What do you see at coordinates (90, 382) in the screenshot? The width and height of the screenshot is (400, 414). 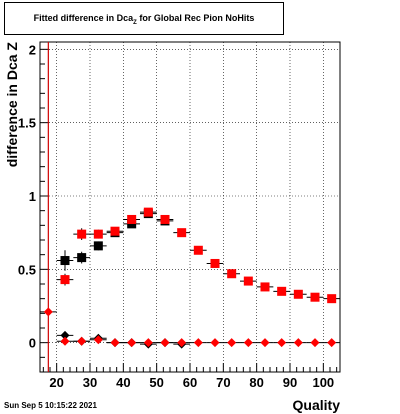 I see `x-tick-label: 30` at bounding box center [90, 382].